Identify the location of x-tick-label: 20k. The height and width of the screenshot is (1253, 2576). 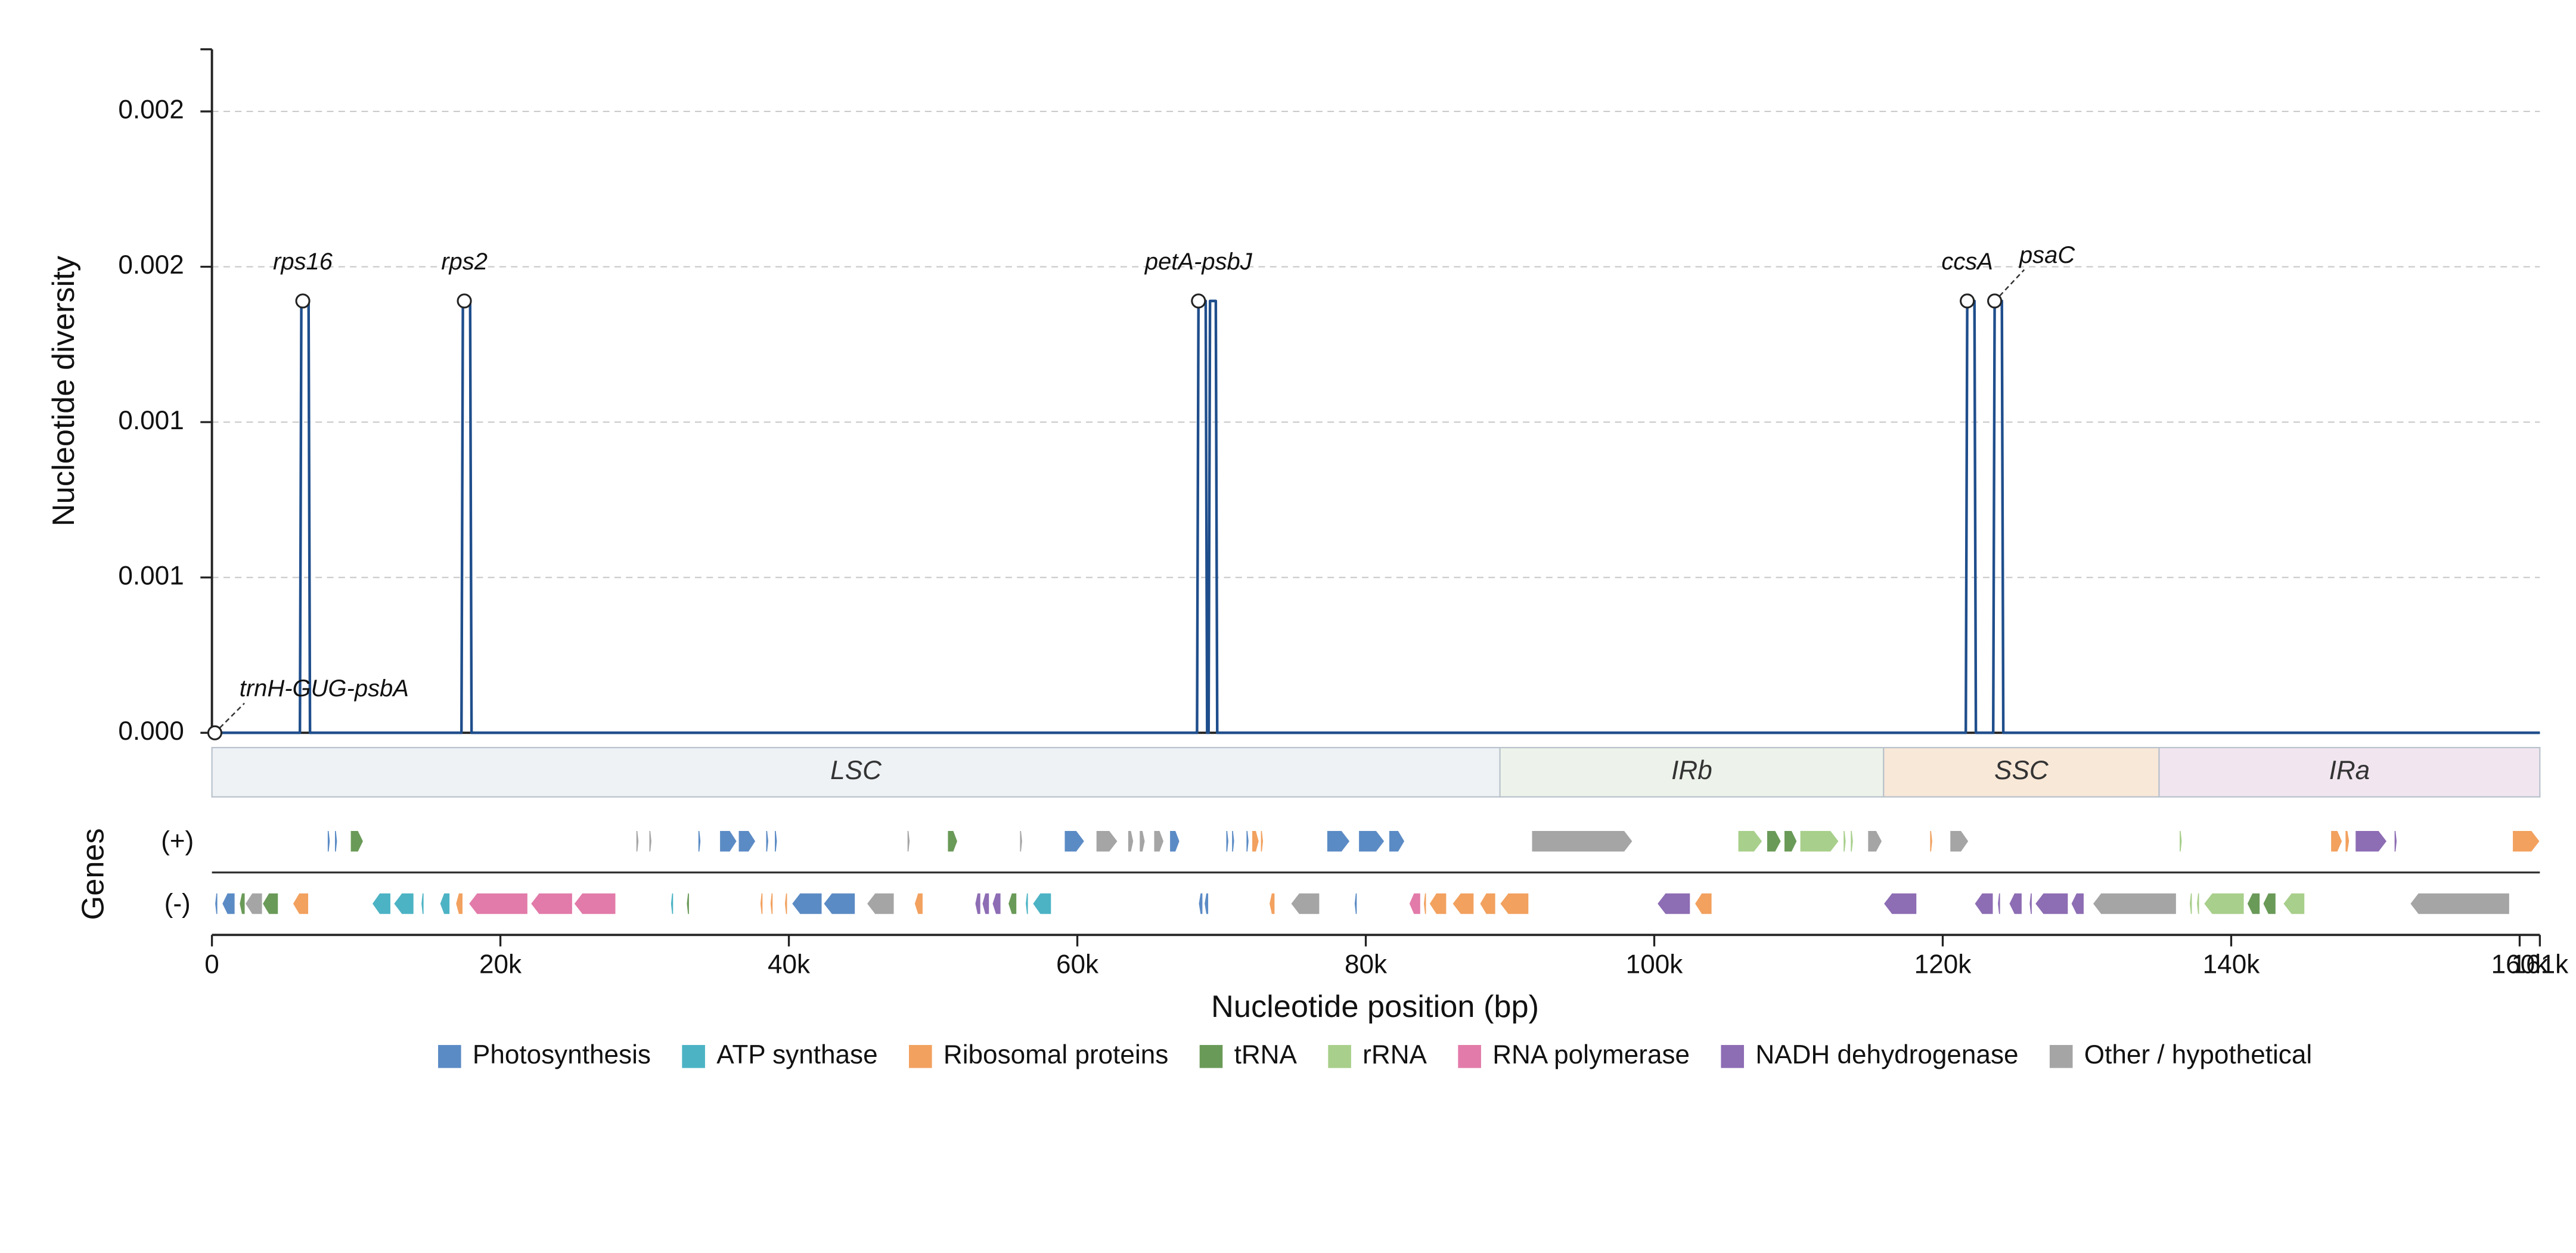
(501, 964).